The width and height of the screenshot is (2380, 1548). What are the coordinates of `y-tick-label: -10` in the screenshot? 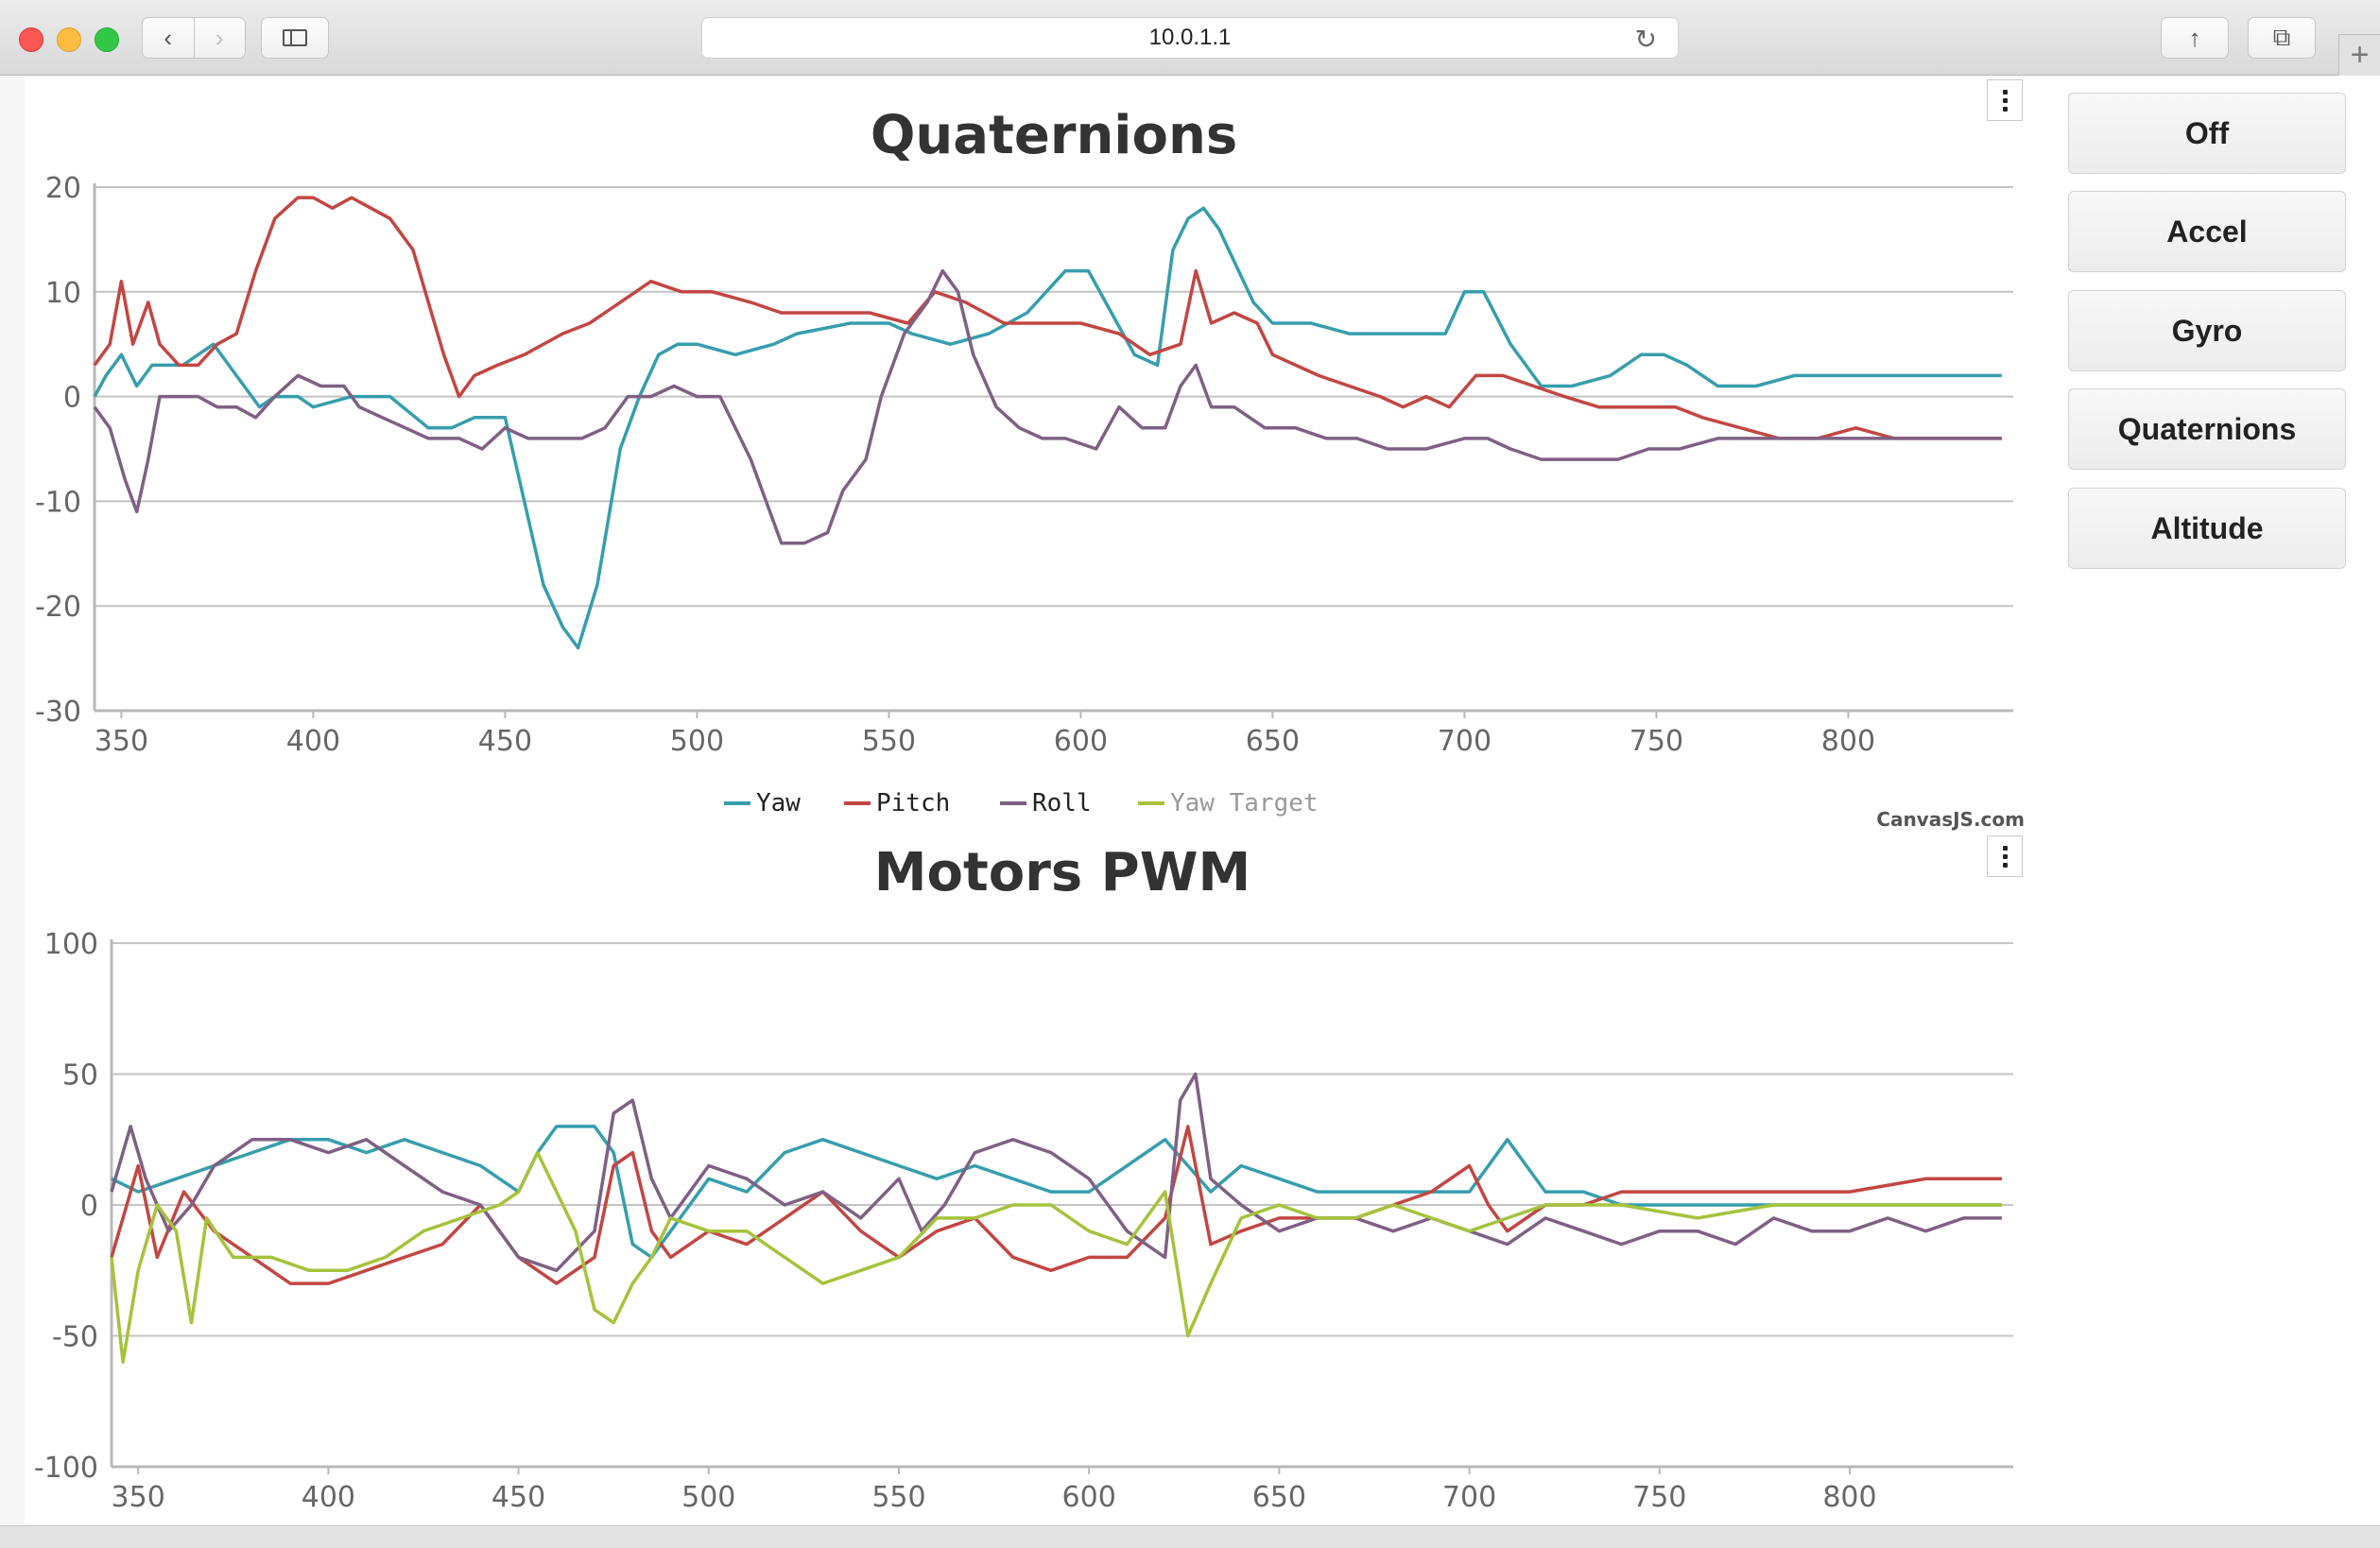 It's located at (58, 502).